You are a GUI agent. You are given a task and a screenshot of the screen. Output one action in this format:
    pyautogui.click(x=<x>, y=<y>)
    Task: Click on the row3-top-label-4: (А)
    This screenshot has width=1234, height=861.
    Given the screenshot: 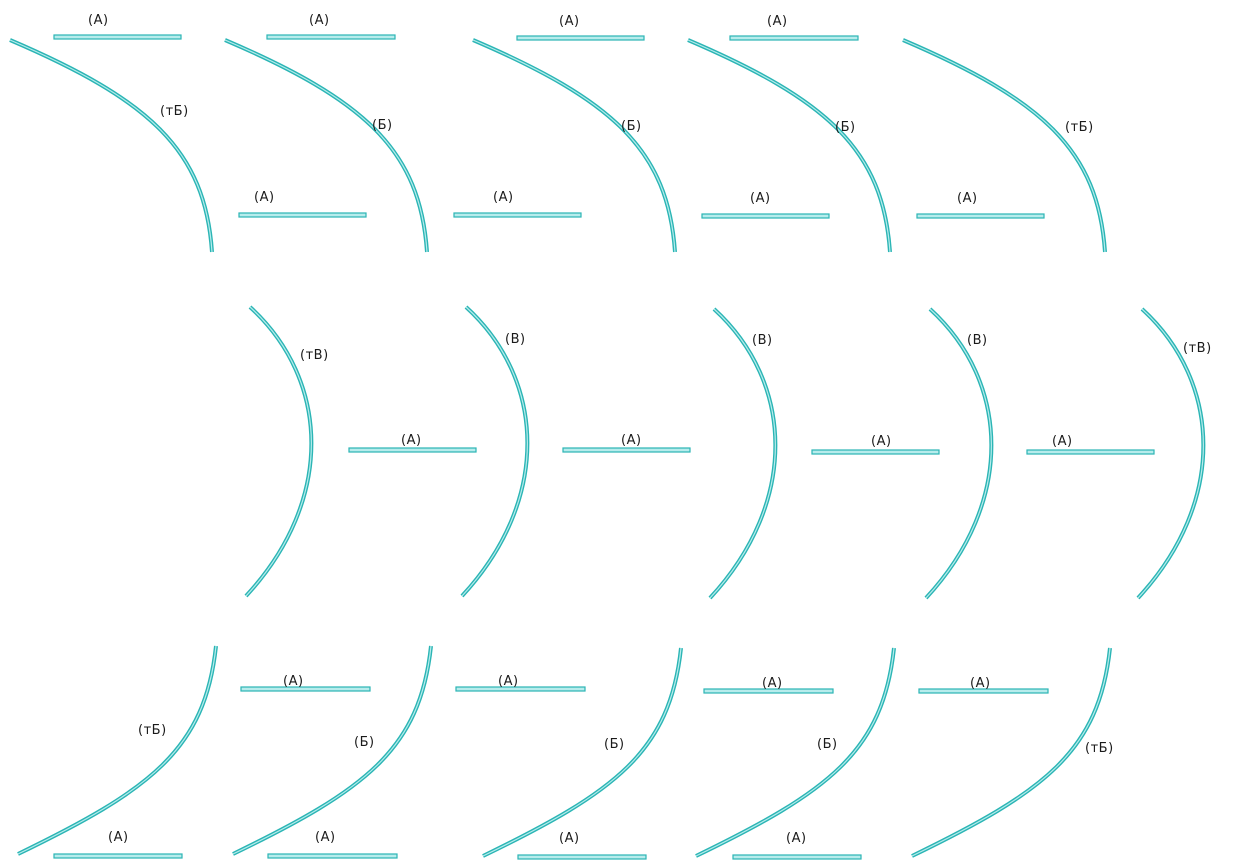 What is the action you would take?
    pyautogui.click(x=980, y=683)
    